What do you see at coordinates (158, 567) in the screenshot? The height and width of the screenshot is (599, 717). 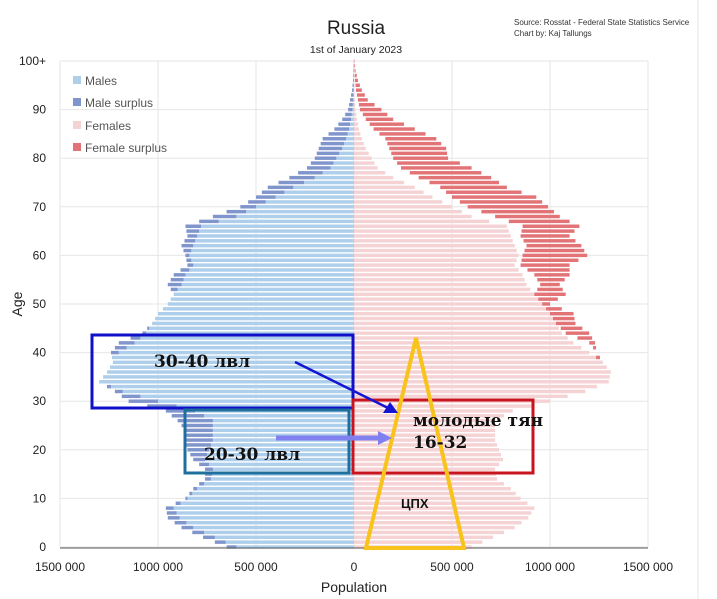 I see `x-tick-label-1: 1000 000` at bounding box center [158, 567].